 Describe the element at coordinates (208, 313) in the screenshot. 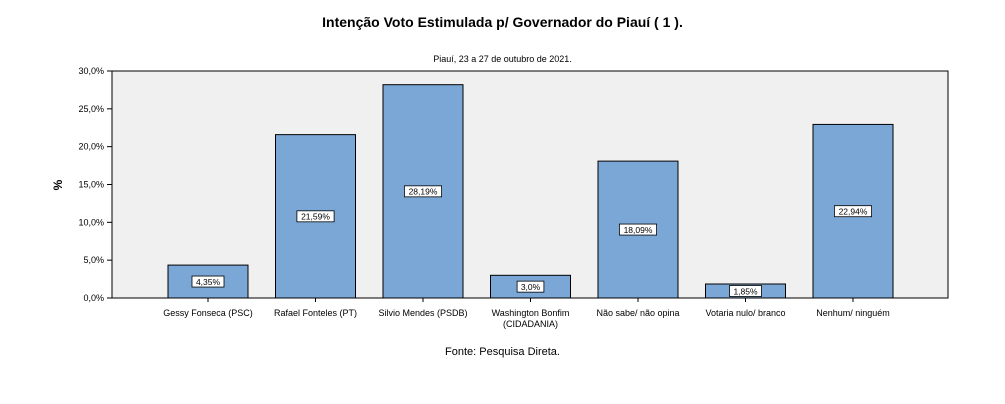

I see `x-tick-label: Gessy Fonseca (PSC)` at that location.